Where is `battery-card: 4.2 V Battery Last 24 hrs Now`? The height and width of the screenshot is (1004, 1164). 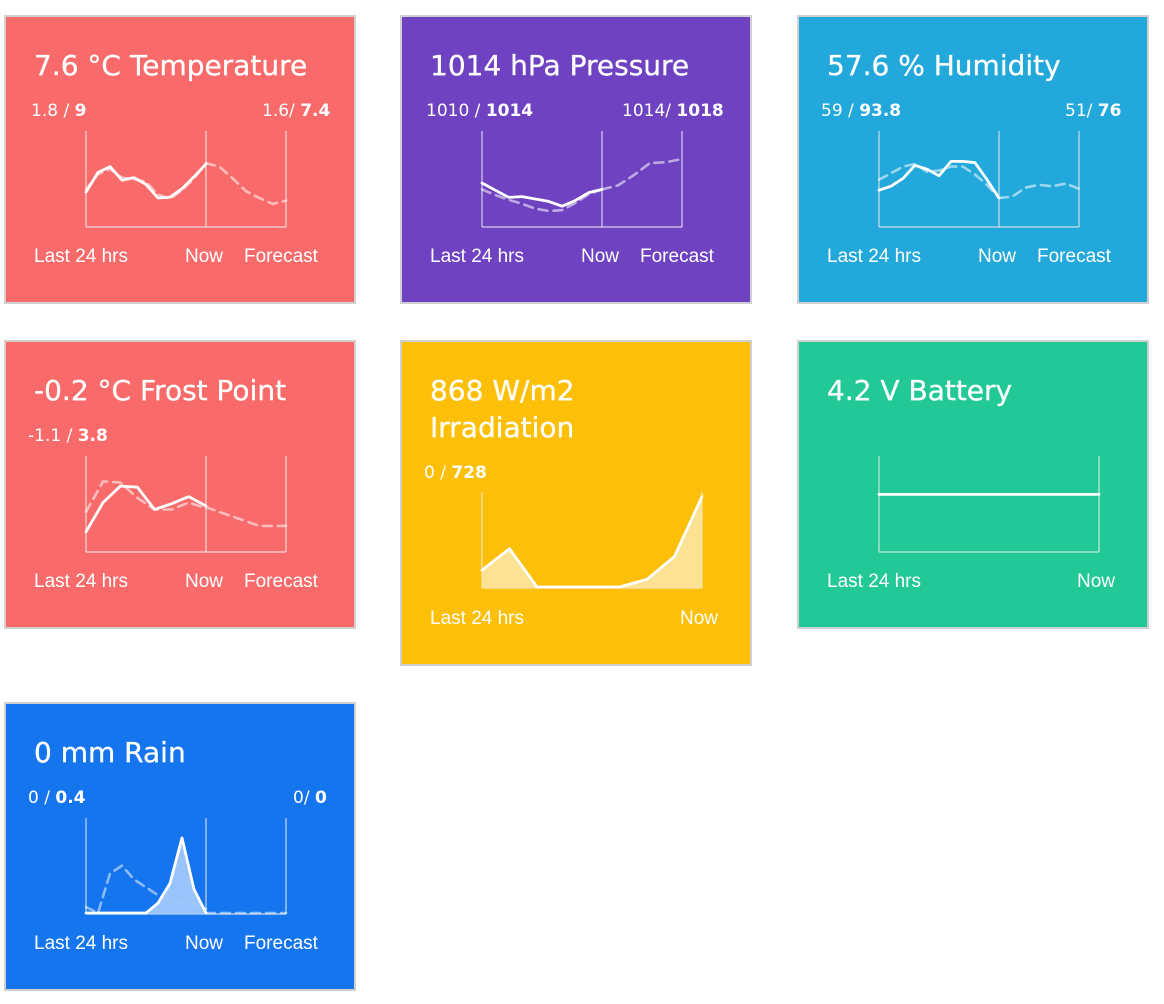 battery-card: 4.2 V Battery Last 24 hrs Now is located at coordinates (973, 484).